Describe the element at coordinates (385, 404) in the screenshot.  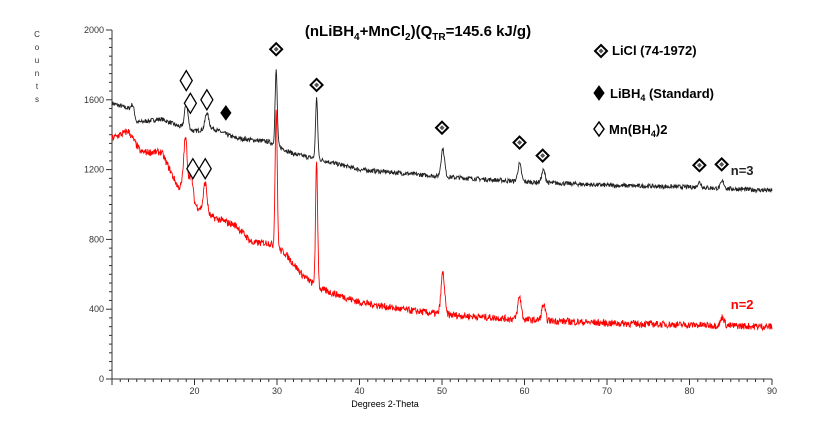
I see `x-axis-label: Degrees 2-Theta` at that location.